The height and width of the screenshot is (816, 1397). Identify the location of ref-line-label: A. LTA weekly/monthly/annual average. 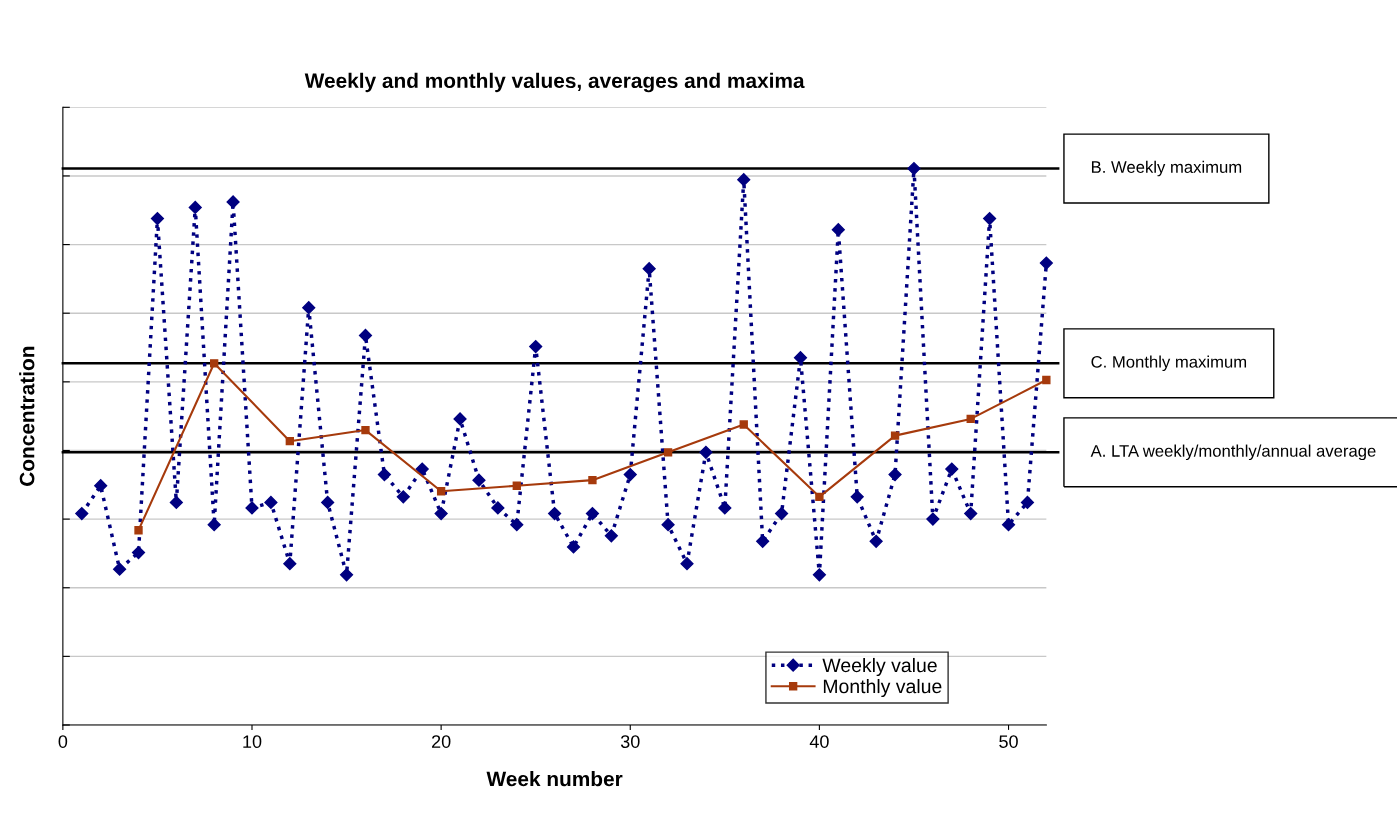
(1233, 452).